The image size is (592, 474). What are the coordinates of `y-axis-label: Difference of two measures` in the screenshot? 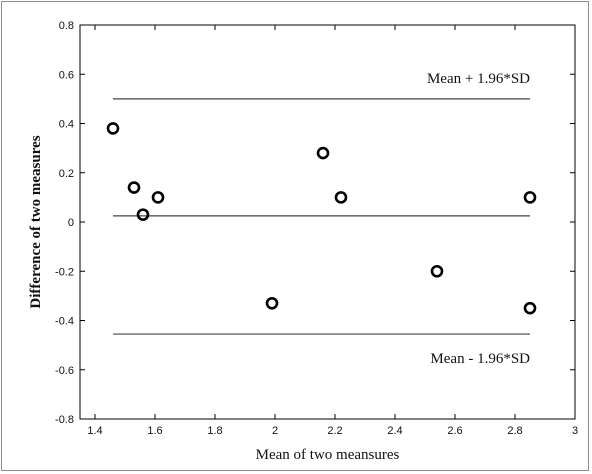 It's located at (36, 221).